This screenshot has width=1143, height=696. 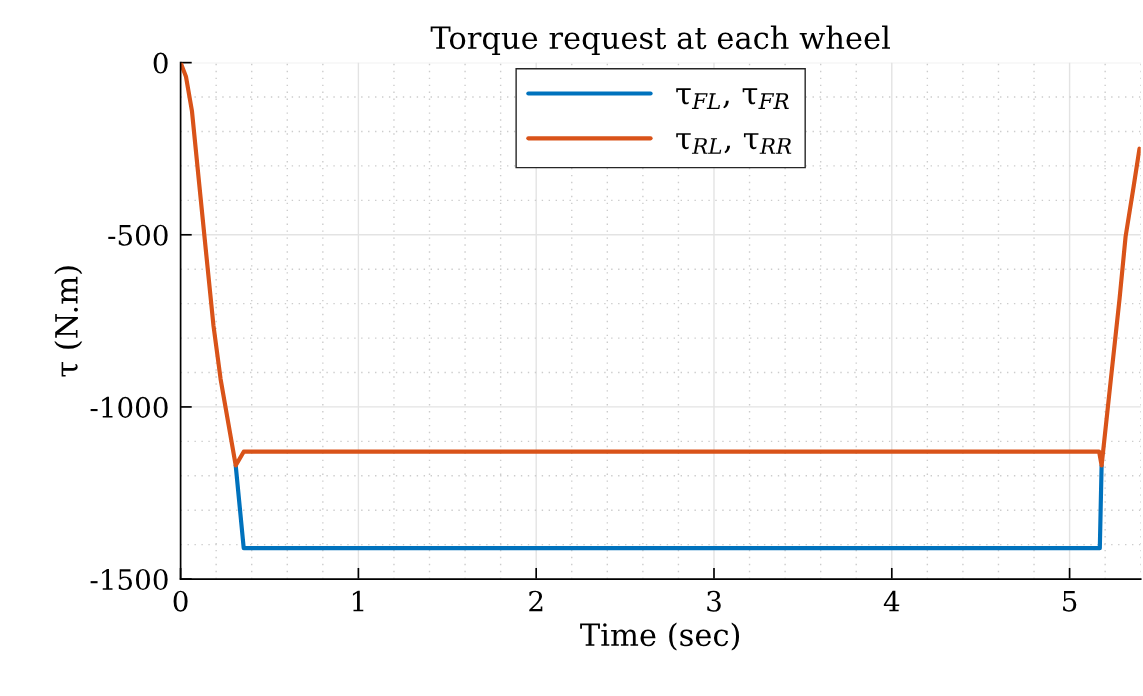 What do you see at coordinates (129, 580) in the screenshot?
I see `y-tick-label: -1500` at bounding box center [129, 580].